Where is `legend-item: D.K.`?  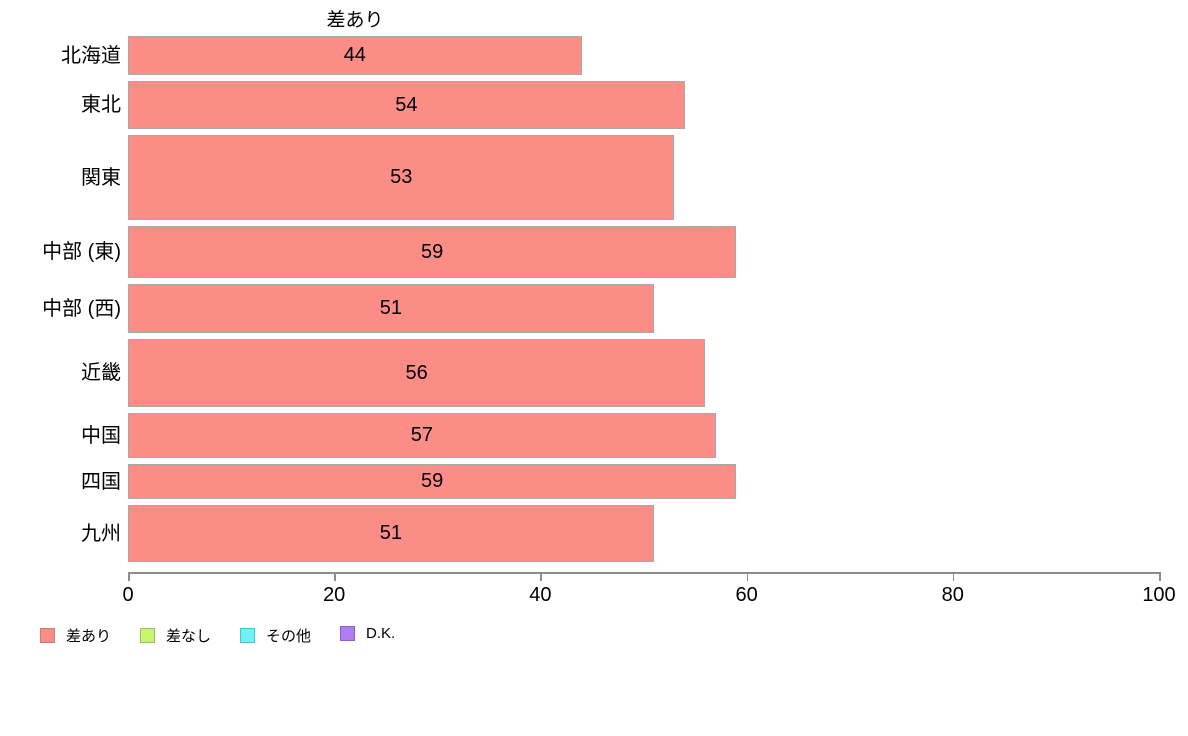
legend-item: D.K. is located at coordinates (367, 633).